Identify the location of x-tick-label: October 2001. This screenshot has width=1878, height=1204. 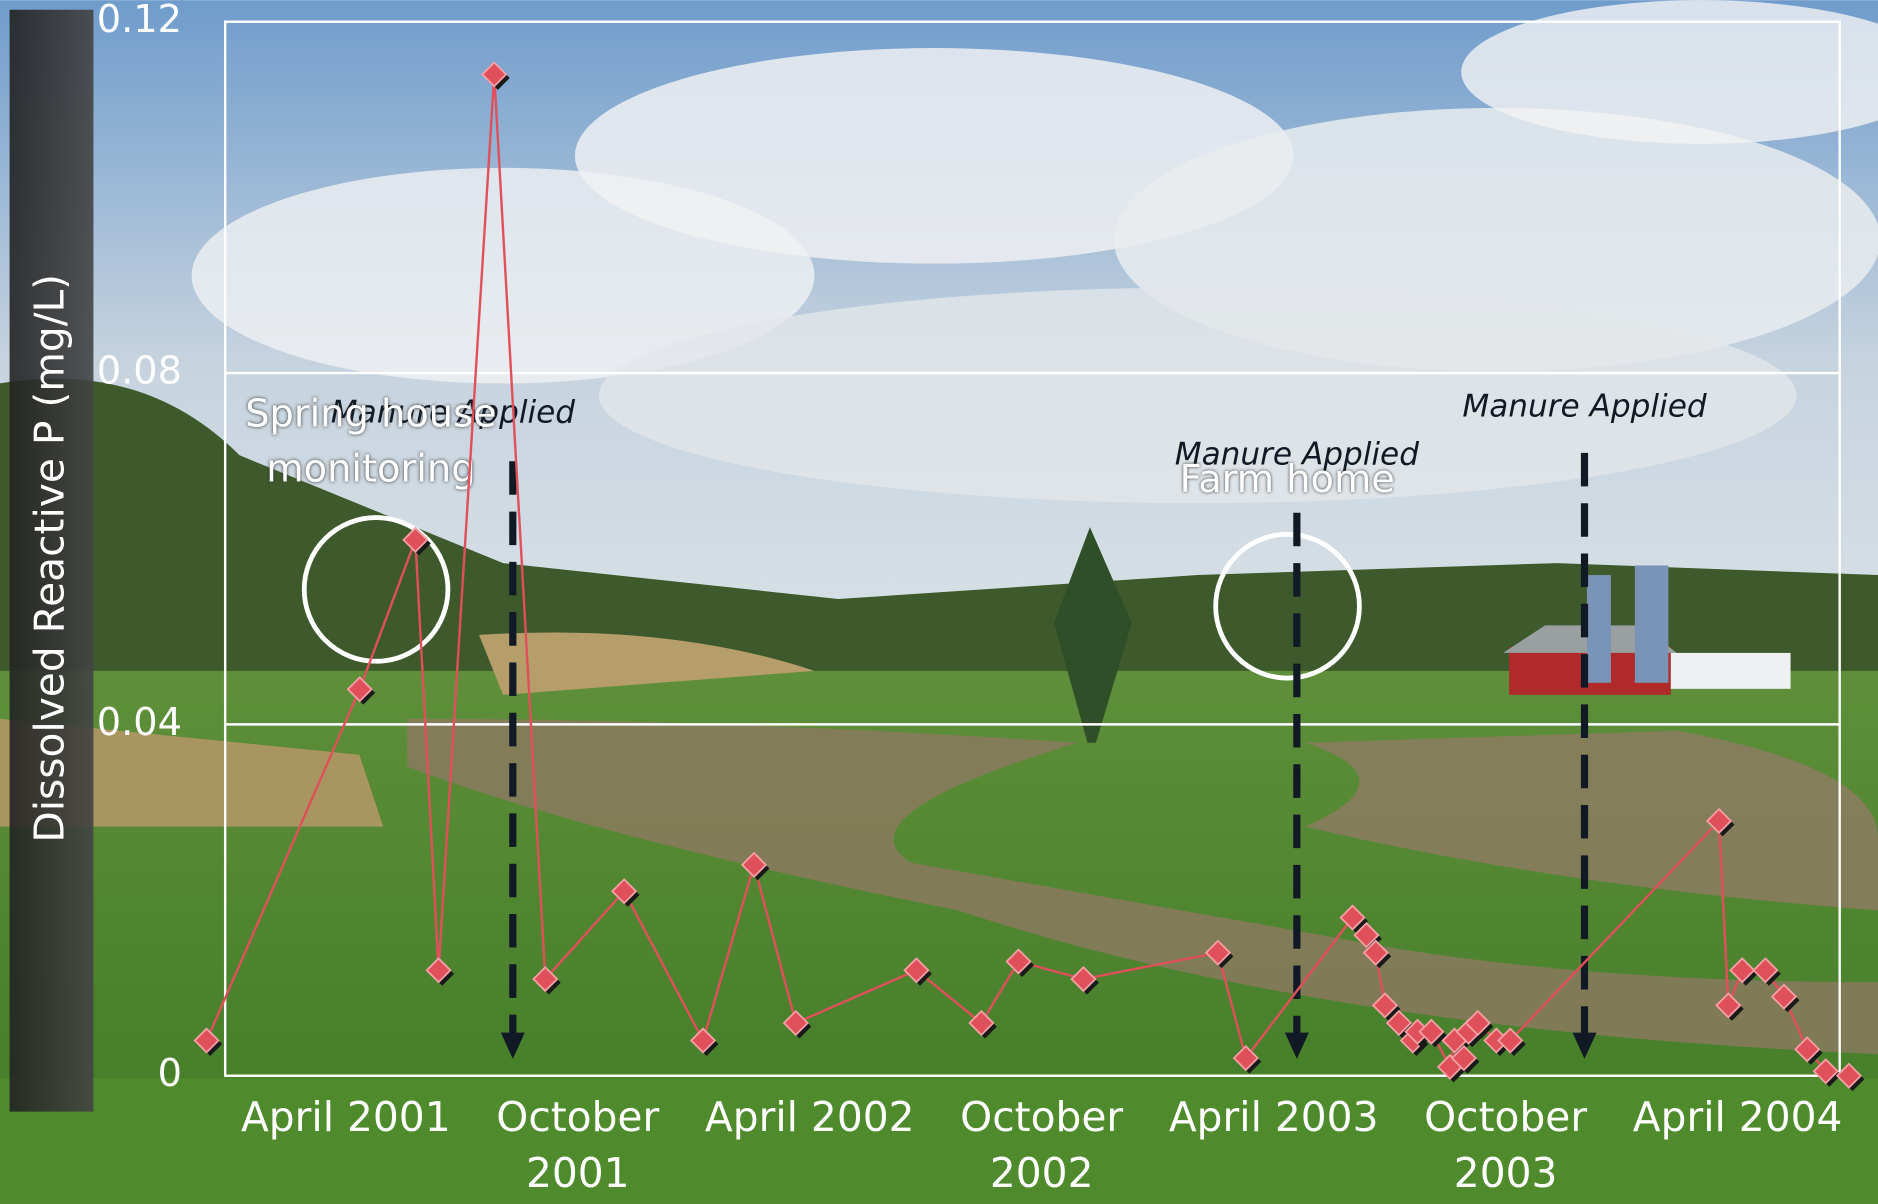
(578, 1145).